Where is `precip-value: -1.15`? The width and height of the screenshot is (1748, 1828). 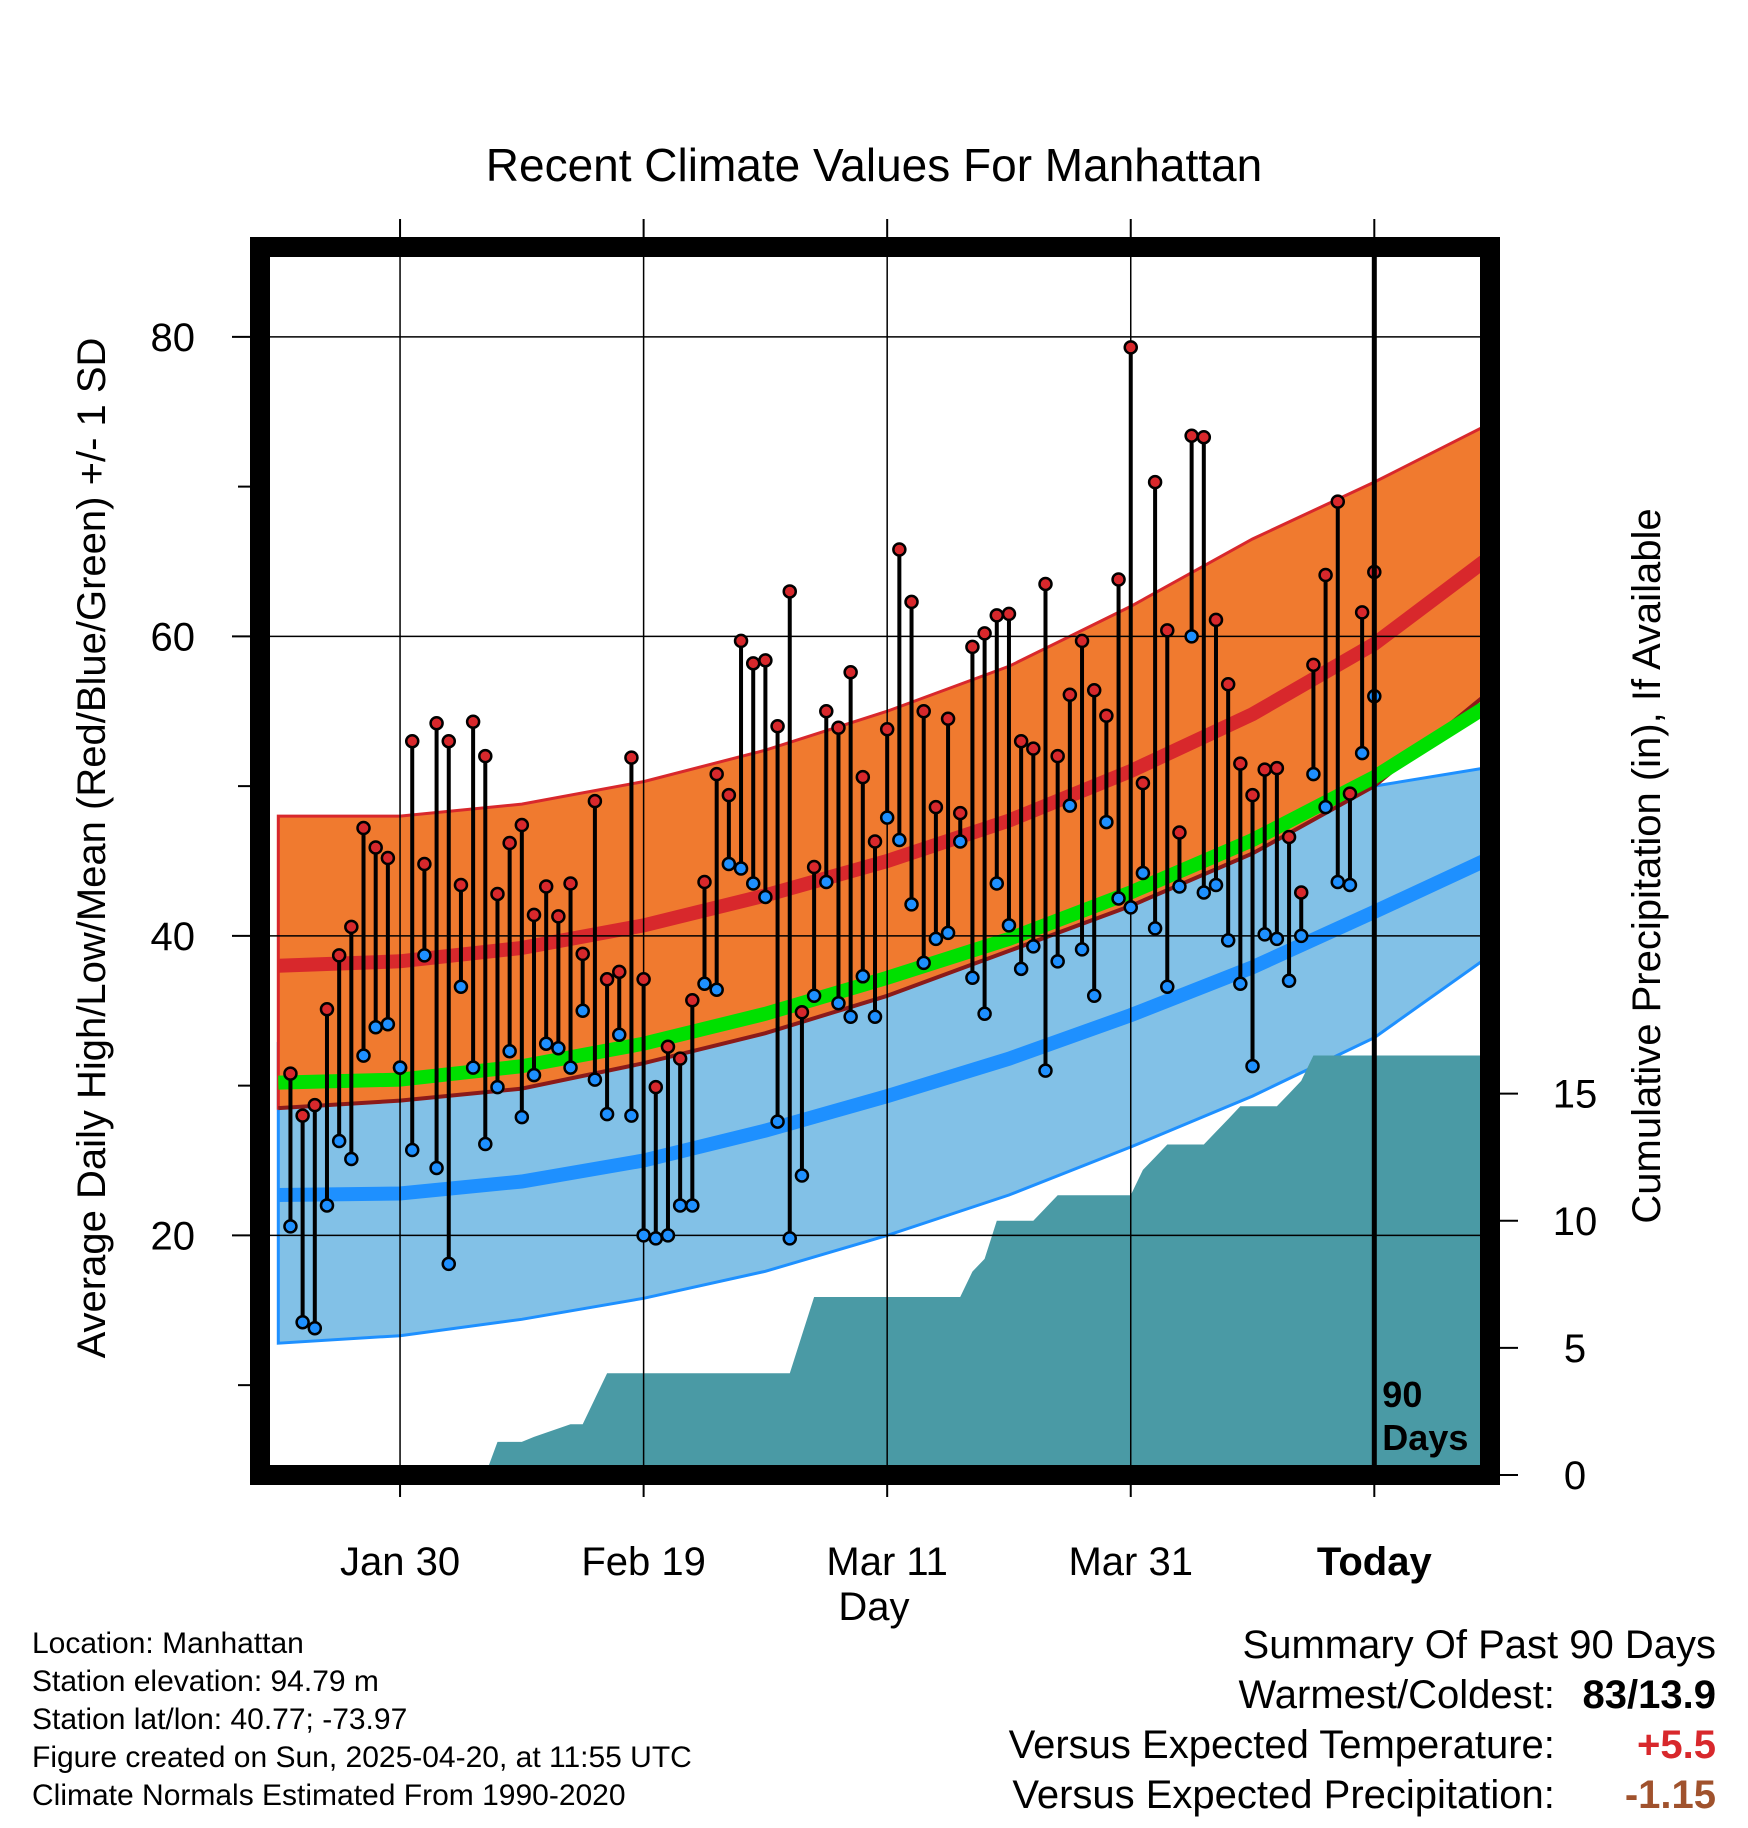
precip-value: -1.15 is located at coordinates (1670, 1795).